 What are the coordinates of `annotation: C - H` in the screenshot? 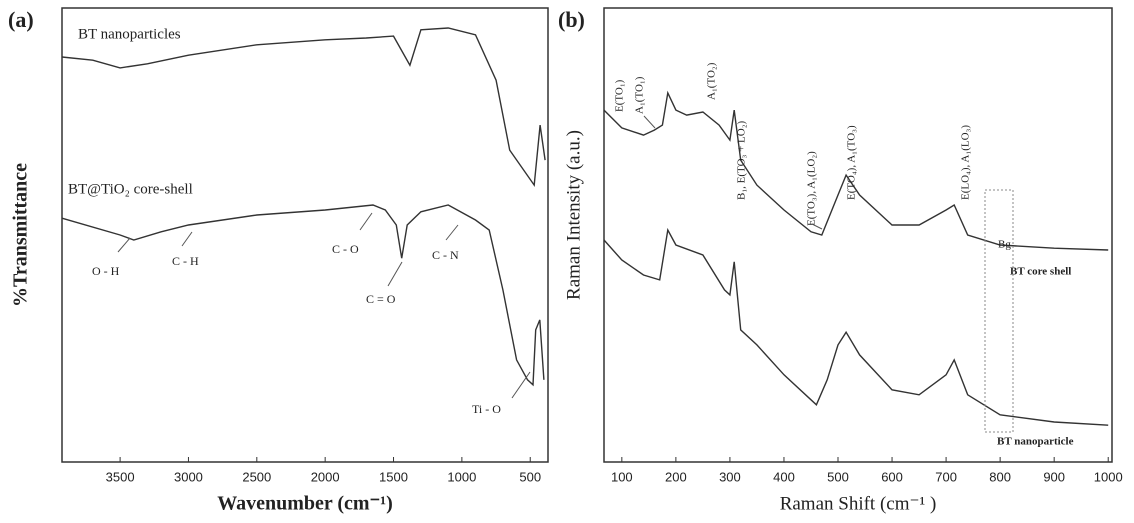 It's located at (185, 261).